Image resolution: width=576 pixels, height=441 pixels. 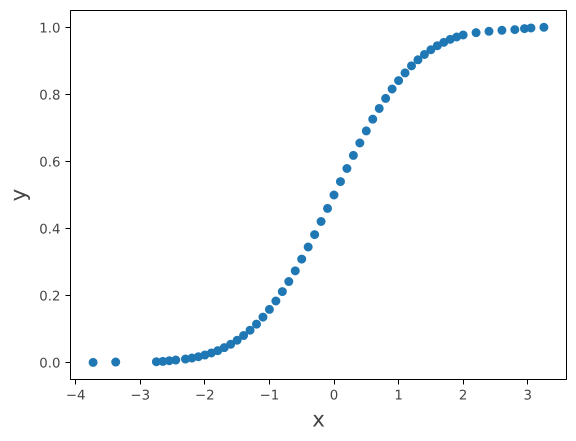 What do you see at coordinates (463, 396) in the screenshot?
I see `x-tick-label: 2` at bounding box center [463, 396].